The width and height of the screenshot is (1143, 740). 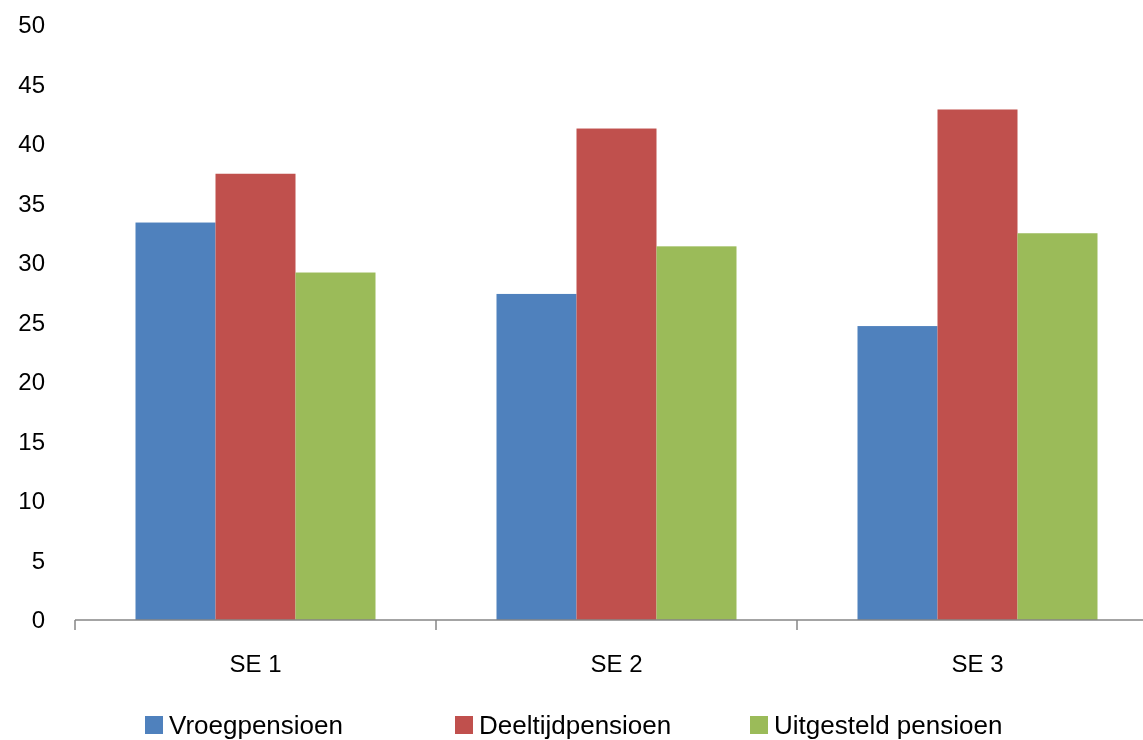 I want to click on y-tick-label: 5, so click(x=38, y=560).